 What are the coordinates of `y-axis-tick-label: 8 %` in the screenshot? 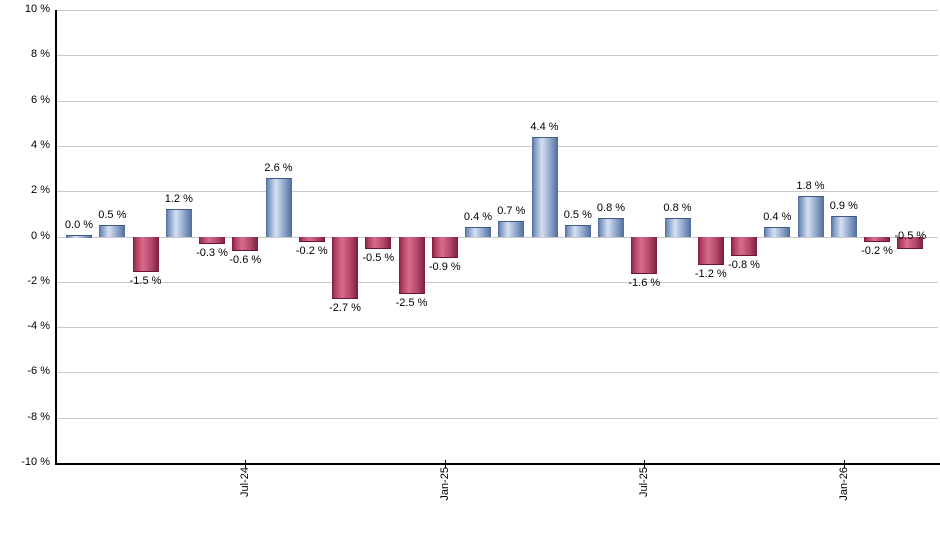 It's located at (40, 54).